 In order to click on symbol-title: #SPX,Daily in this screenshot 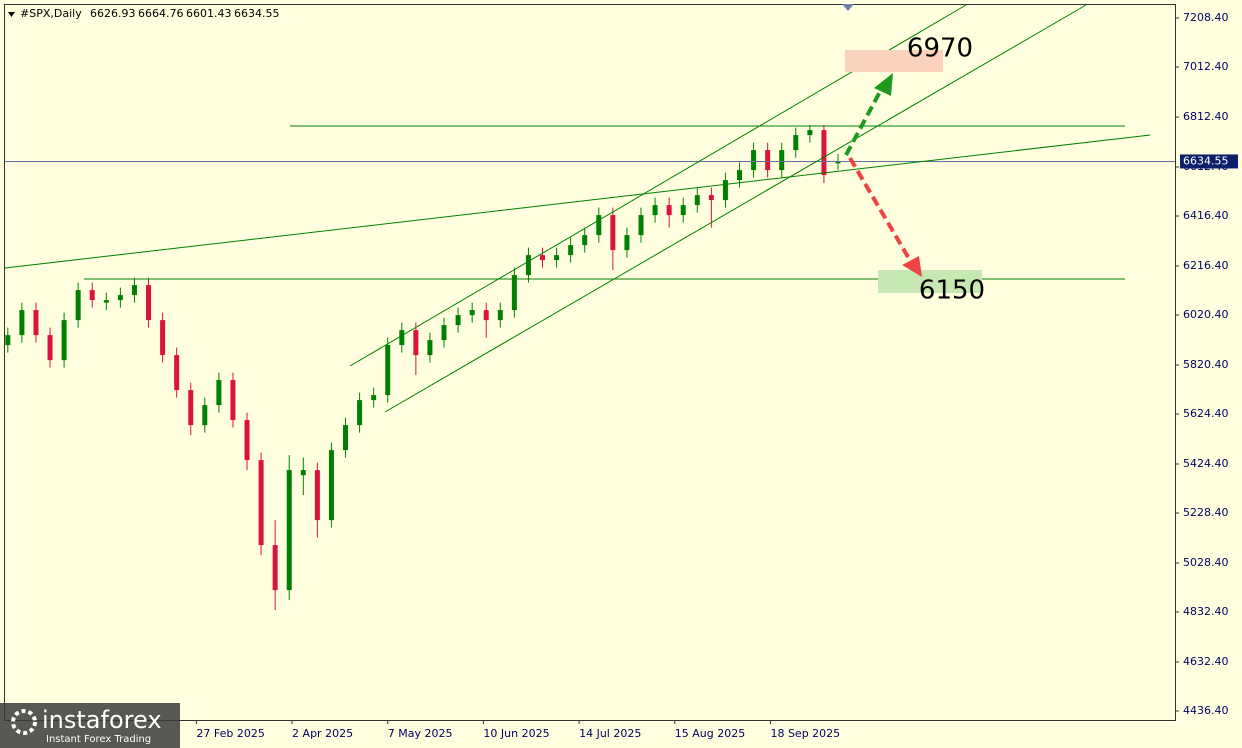, I will do `click(51, 13)`.